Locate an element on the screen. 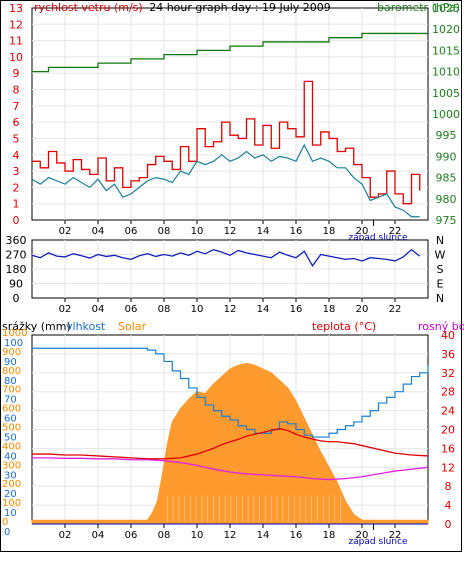 Image resolution: width=464 pixels, height=566 pixels. climate-x-tick-label: 02 is located at coordinates (65, 535).